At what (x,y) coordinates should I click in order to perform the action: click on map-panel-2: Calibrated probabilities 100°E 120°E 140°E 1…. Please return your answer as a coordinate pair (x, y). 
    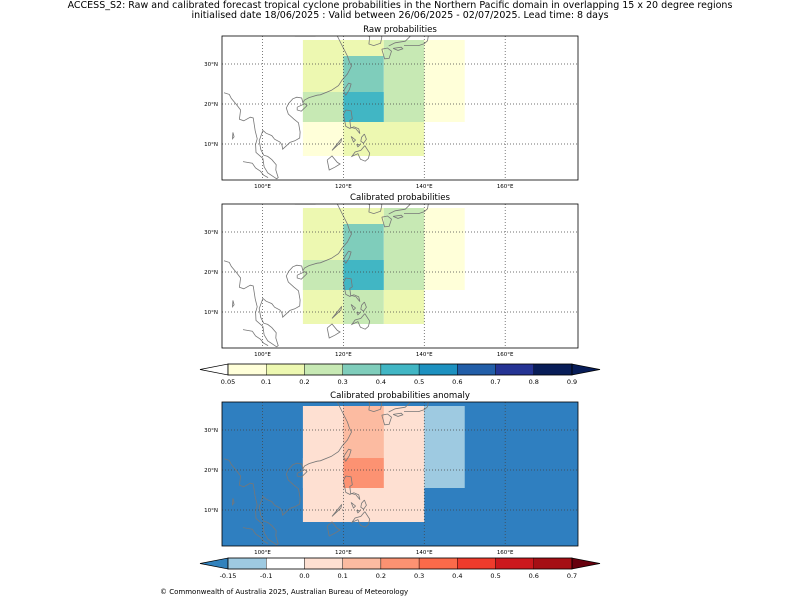
    Looking at the image, I should click on (391, 275).